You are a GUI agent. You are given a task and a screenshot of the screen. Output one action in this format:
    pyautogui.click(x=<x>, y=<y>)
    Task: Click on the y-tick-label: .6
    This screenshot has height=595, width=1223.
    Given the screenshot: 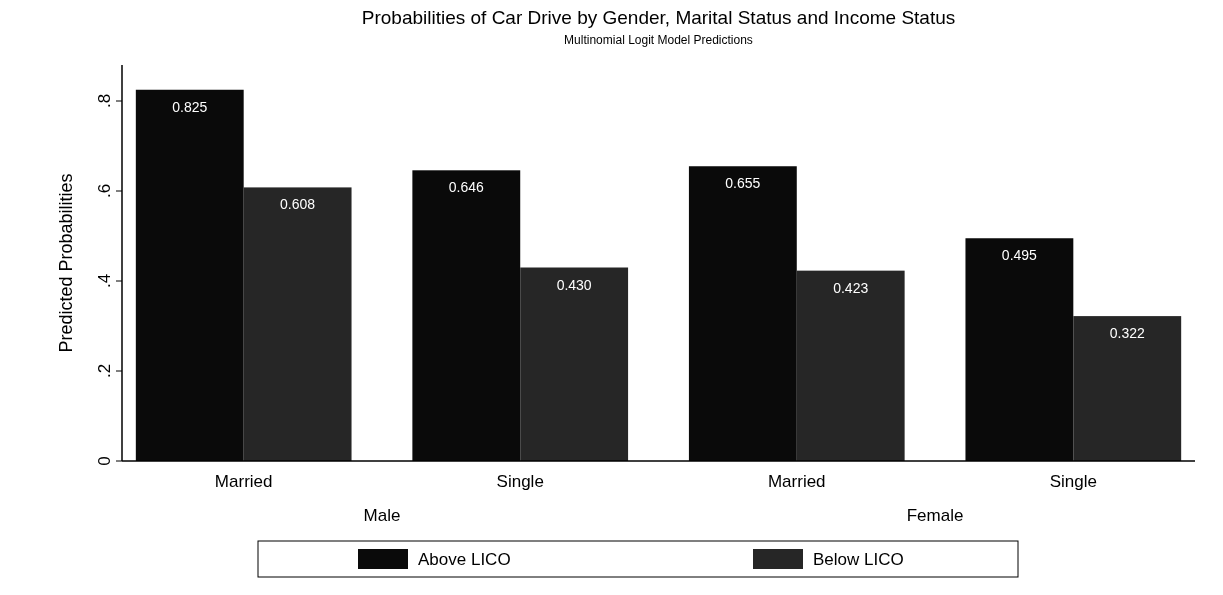 What is the action you would take?
    pyautogui.click(x=104, y=191)
    